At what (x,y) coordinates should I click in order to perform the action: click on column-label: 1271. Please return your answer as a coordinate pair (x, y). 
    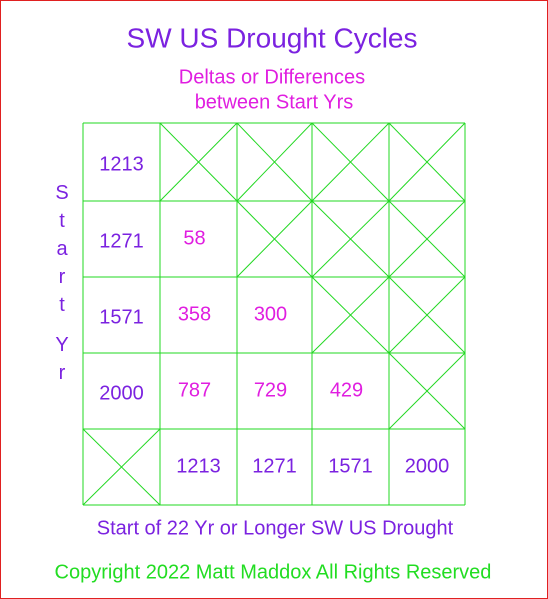
    Looking at the image, I should click on (274, 466).